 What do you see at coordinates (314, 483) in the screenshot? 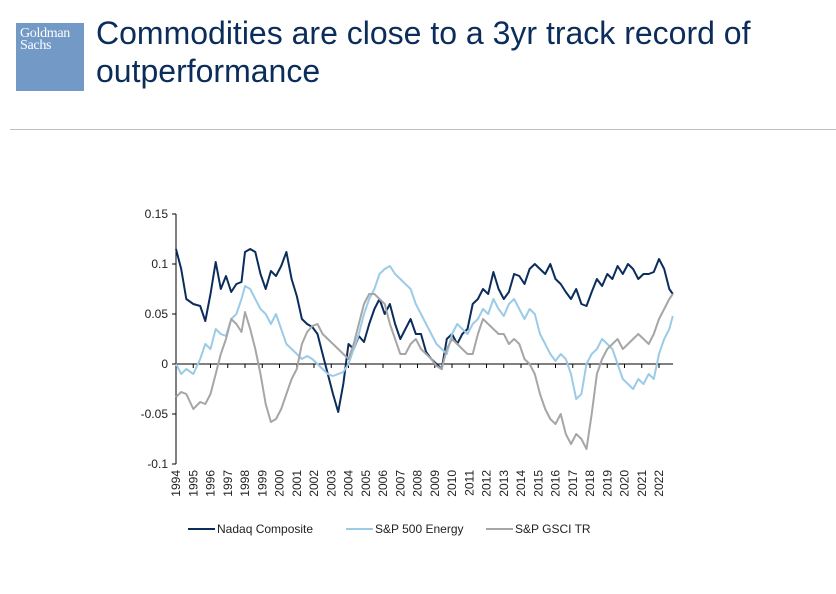
I see `x-tick-label: 2002` at bounding box center [314, 483].